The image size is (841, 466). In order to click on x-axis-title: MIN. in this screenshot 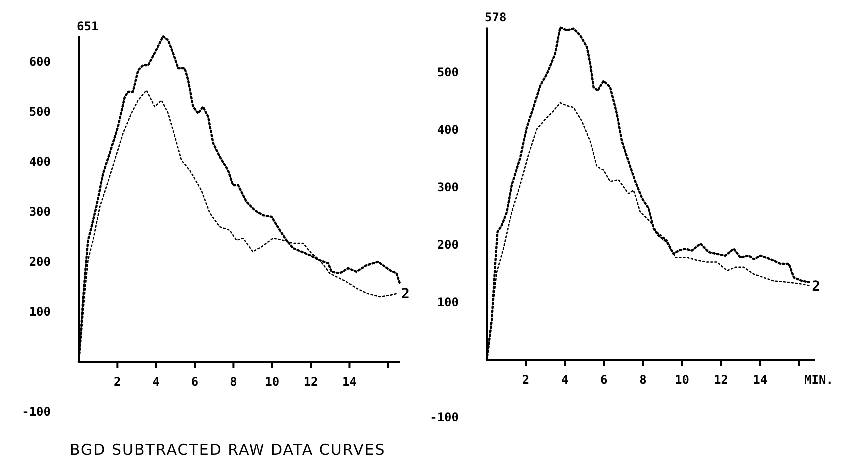, I will do `click(819, 380)`.